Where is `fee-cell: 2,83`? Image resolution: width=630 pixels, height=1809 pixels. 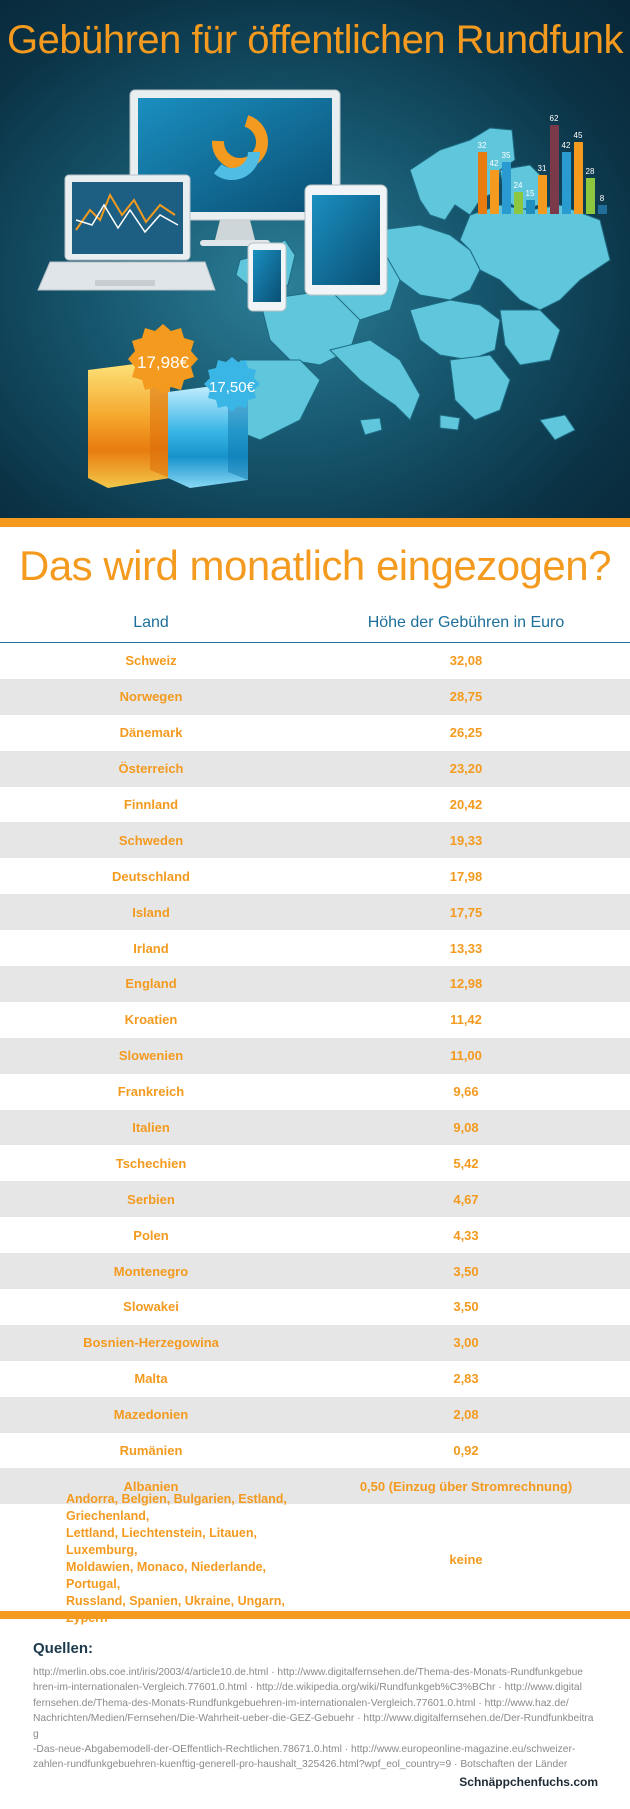 fee-cell: 2,83 is located at coordinates (466, 1379).